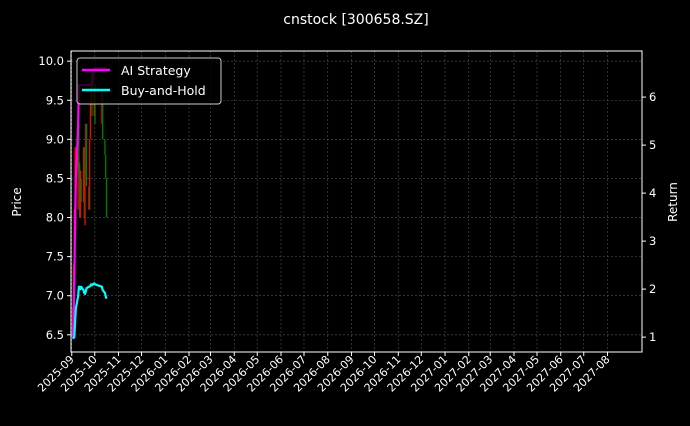 The width and height of the screenshot is (690, 426). Describe the element at coordinates (89, 311) in the screenshot. I see `series-line-buy-and-hold` at that location.